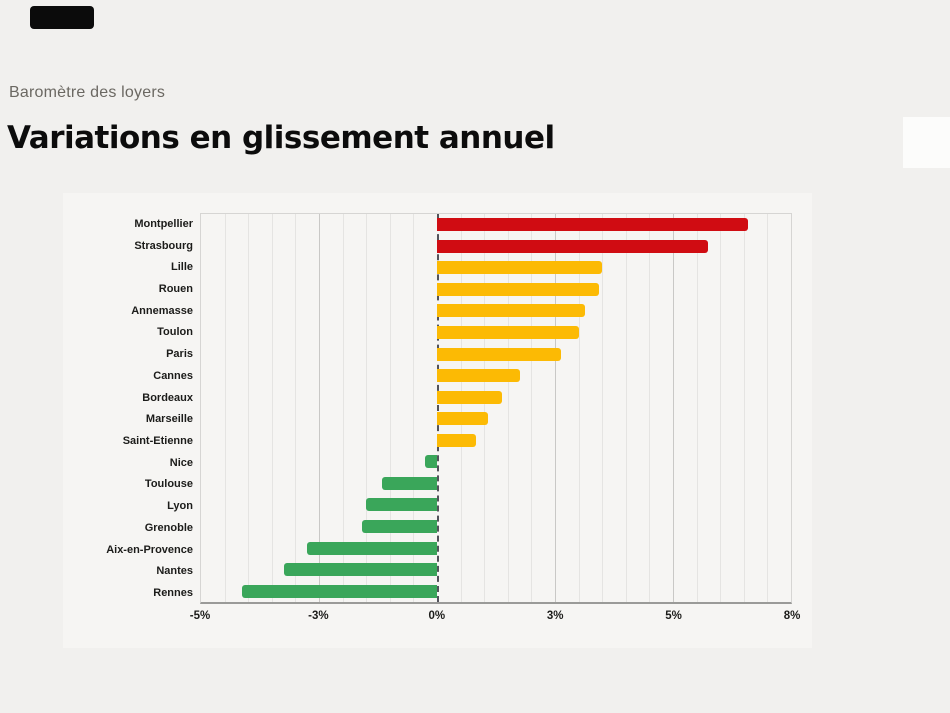 The height and width of the screenshot is (713, 950). I want to click on y-axis-label: Saint-Etienne, so click(157, 441).